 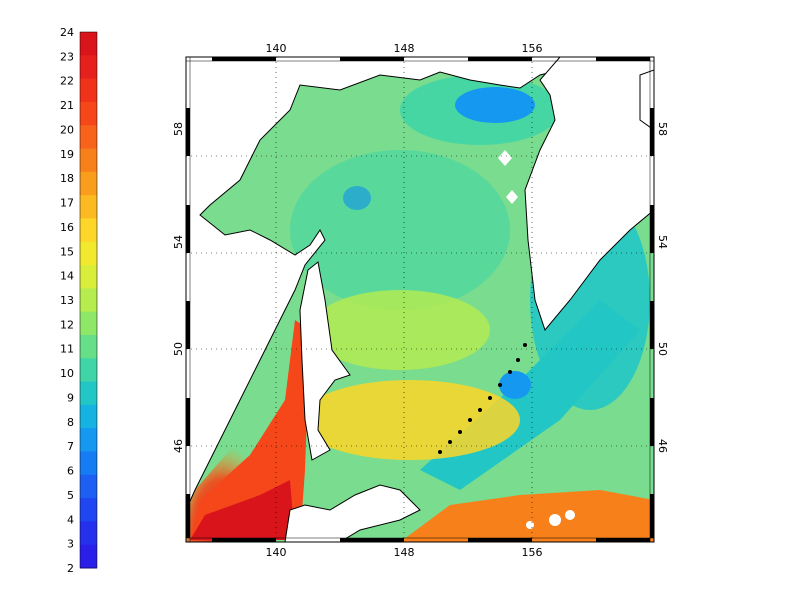 I want to click on bottom-lon-label: 148, so click(x=404, y=552).